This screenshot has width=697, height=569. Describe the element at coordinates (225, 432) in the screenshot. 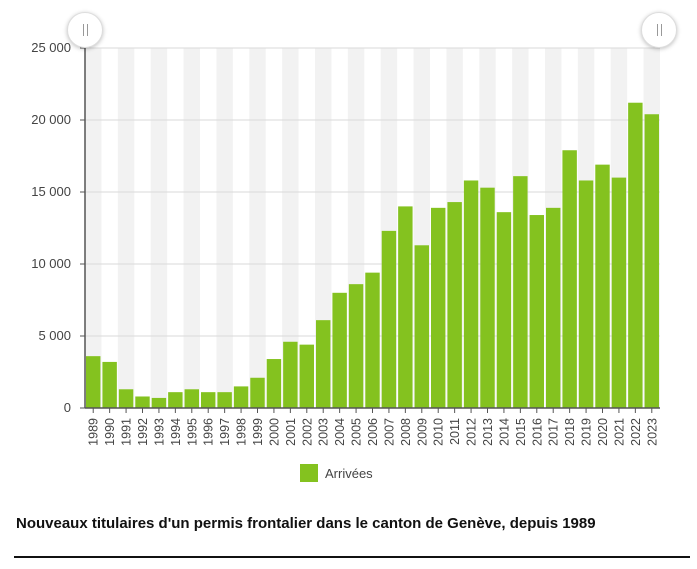

I see `x-tick-label: 1997` at that location.